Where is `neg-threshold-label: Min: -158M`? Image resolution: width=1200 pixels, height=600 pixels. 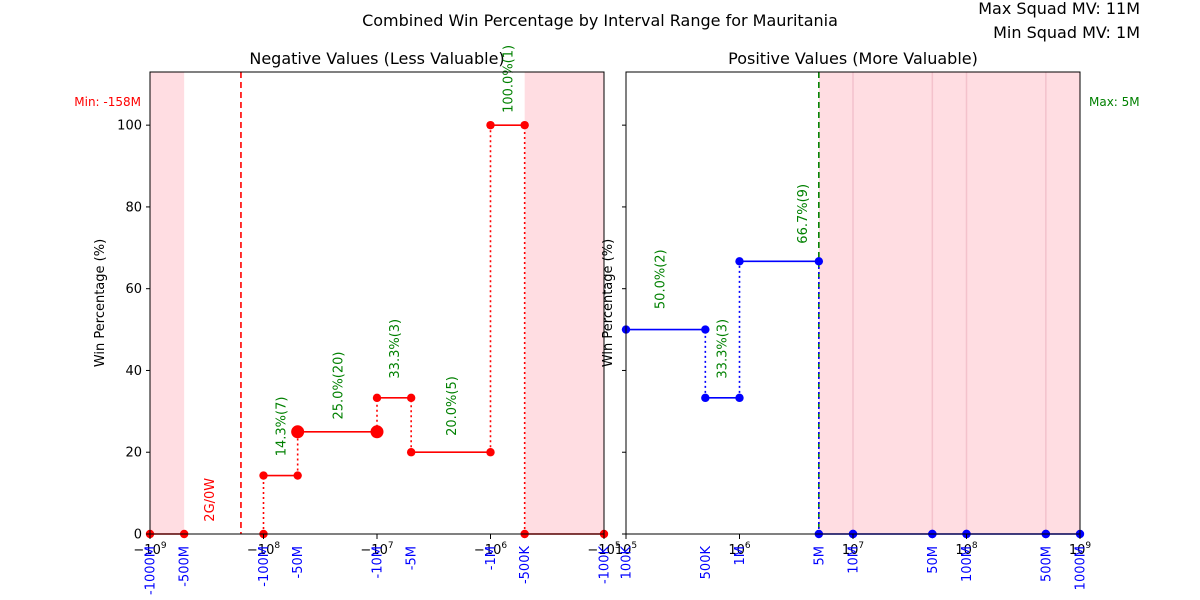 neg-threshold-label: Min: -158M is located at coordinates (107, 102).